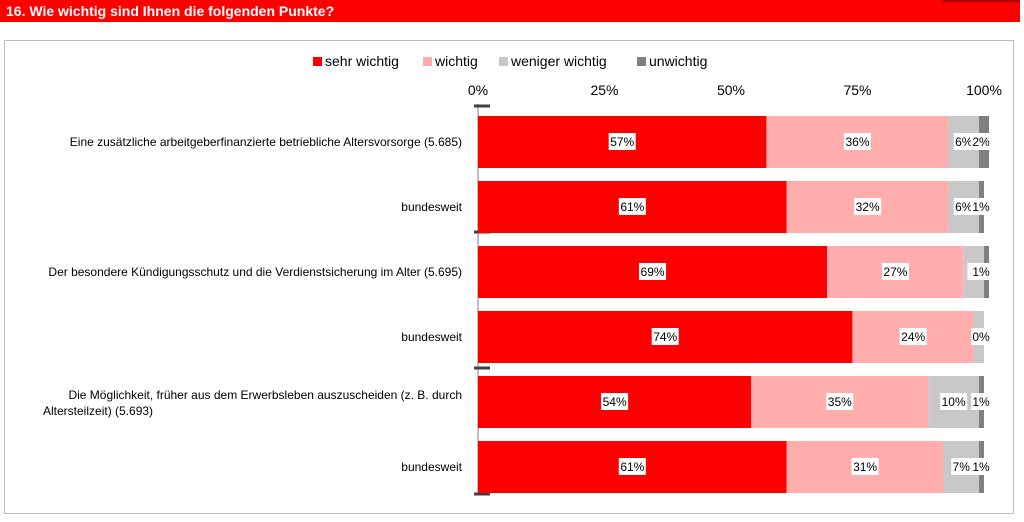 The height and width of the screenshot is (522, 1024). I want to click on bar-label-1-3: 1%, so click(981, 207).